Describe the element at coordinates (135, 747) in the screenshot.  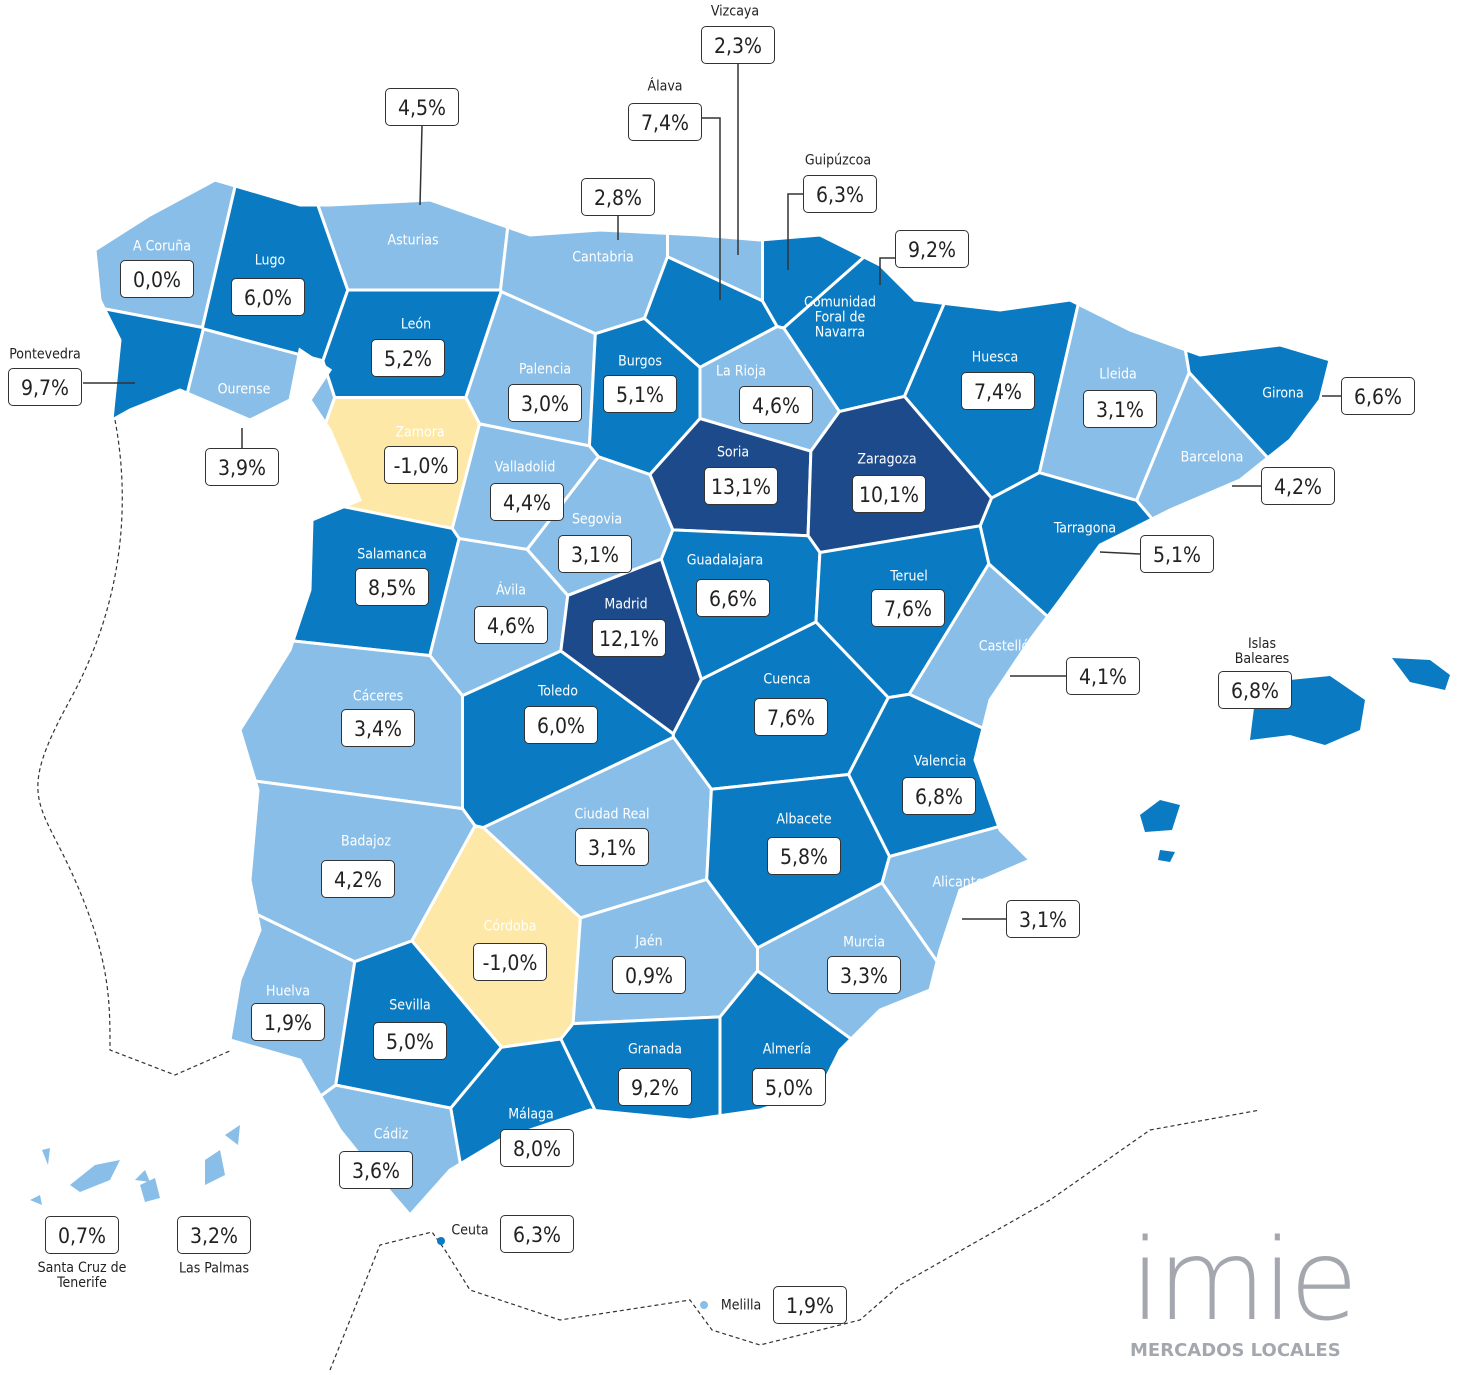
I see `portugal-border` at that location.